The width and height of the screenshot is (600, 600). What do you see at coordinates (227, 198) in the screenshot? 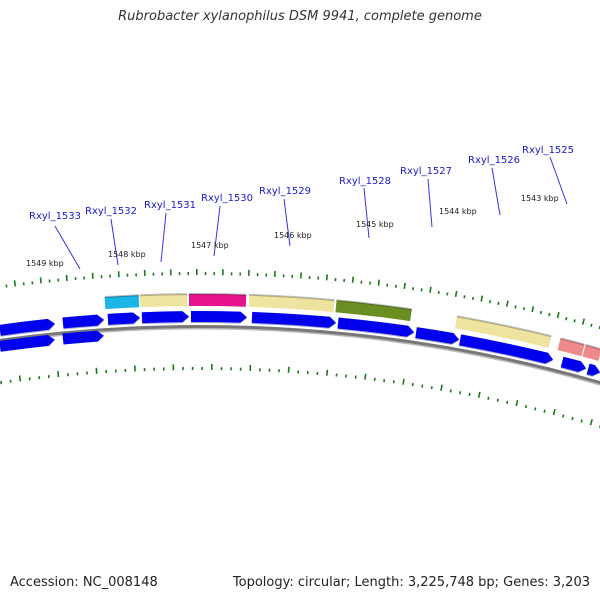
I see `gene-label: Rxyl_1530` at bounding box center [227, 198].